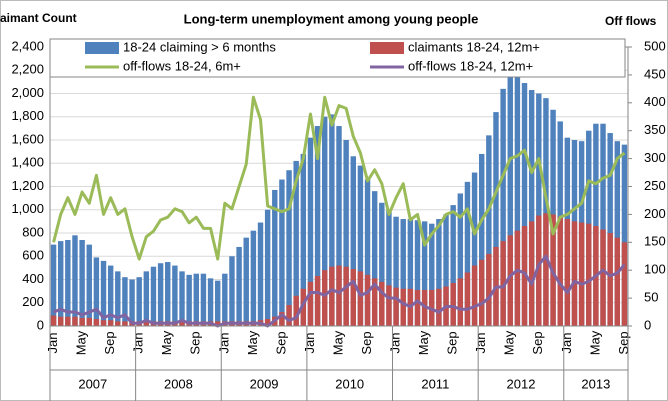 The image size is (668, 401). Describe the element at coordinates (27, 45) in the screenshot. I see `y-tick-label: 2,400` at that location.